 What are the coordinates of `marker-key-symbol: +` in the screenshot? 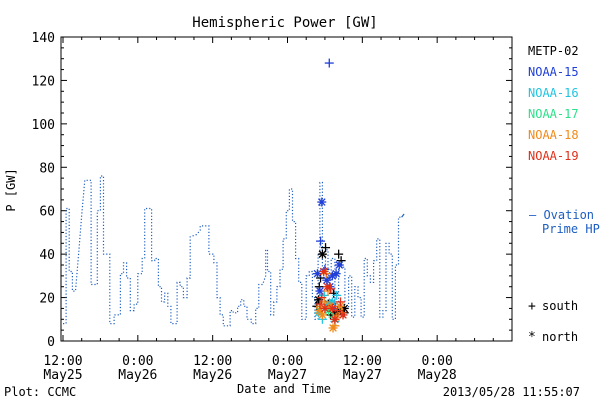 It's located at (532, 306).